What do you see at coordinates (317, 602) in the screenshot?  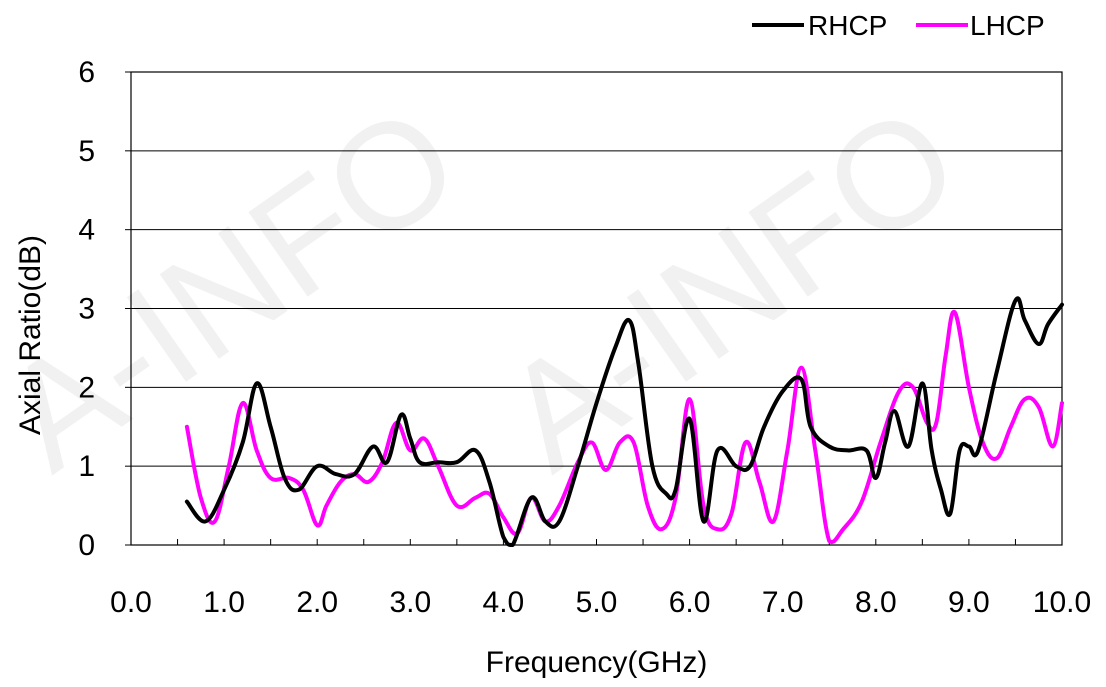 I see `x-tick-label: 2.0` at bounding box center [317, 602].